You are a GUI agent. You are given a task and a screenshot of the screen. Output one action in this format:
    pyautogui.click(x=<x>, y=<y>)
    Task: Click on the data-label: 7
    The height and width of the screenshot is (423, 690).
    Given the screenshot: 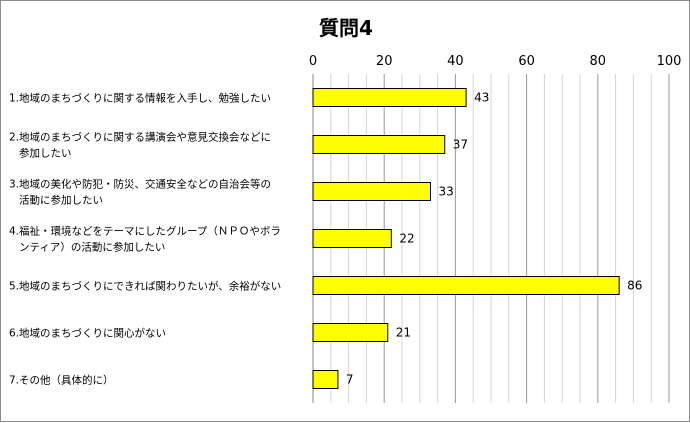 What is the action you would take?
    pyautogui.click(x=350, y=380)
    